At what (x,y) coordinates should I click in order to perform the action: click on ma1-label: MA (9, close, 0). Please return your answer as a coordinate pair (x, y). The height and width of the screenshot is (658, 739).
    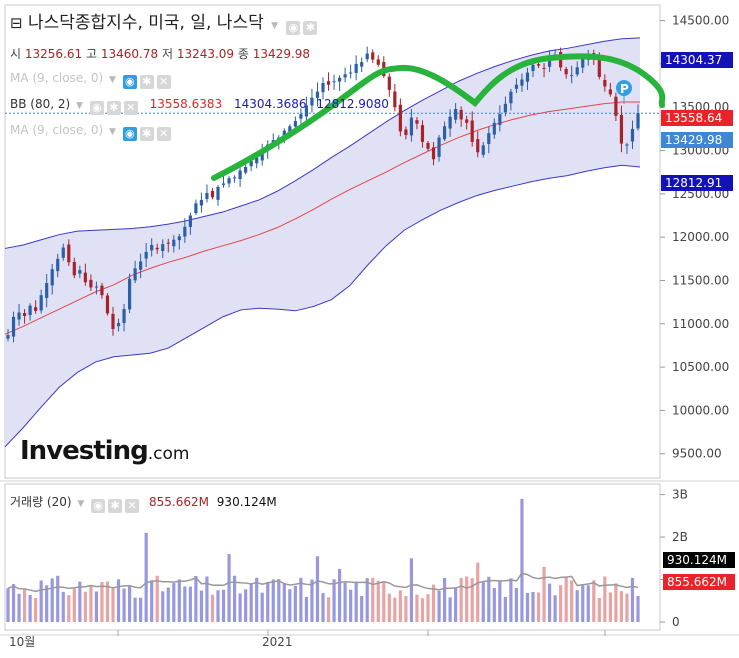
    Looking at the image, I should click on (57, 78).